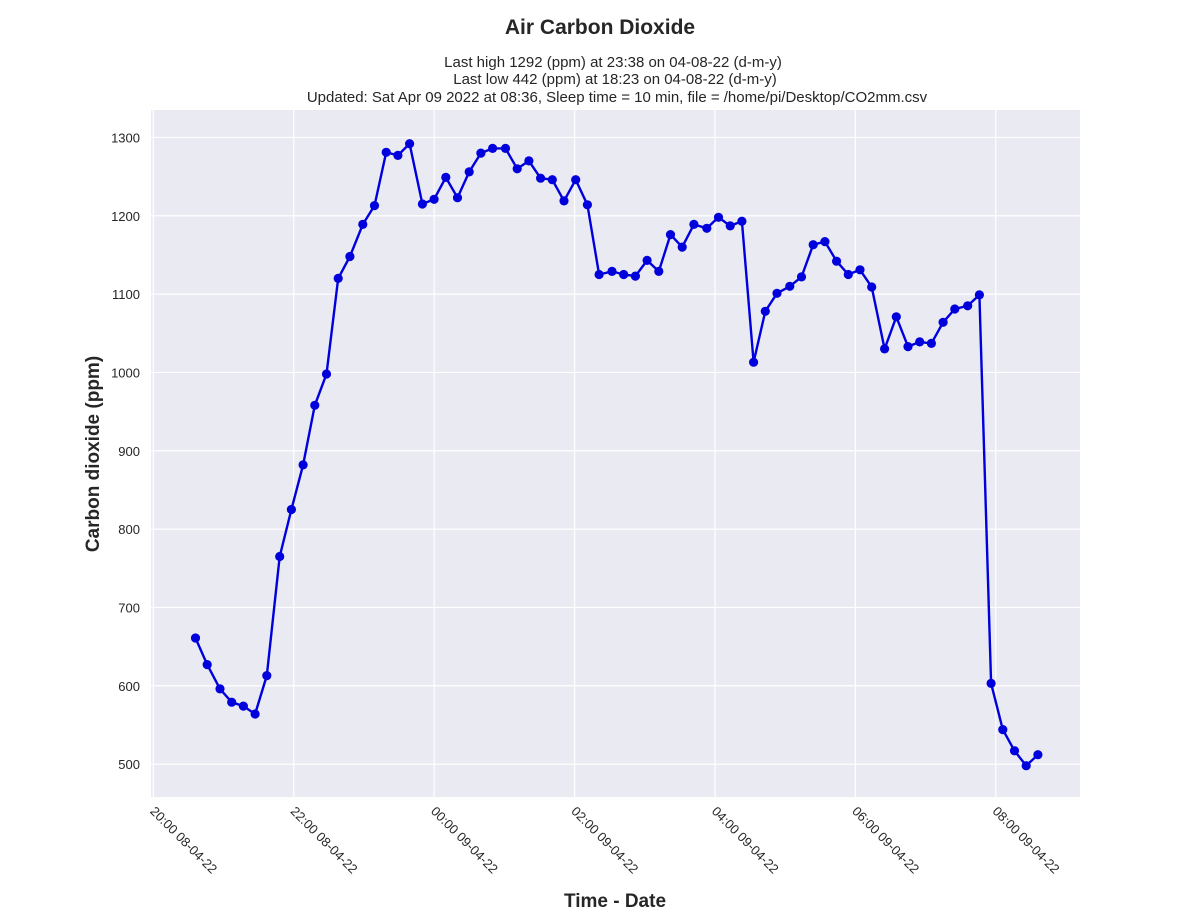  Describe the element at coordinates (125, 372) in the screenshot. I see `y-tick-label: 1000` at that location.